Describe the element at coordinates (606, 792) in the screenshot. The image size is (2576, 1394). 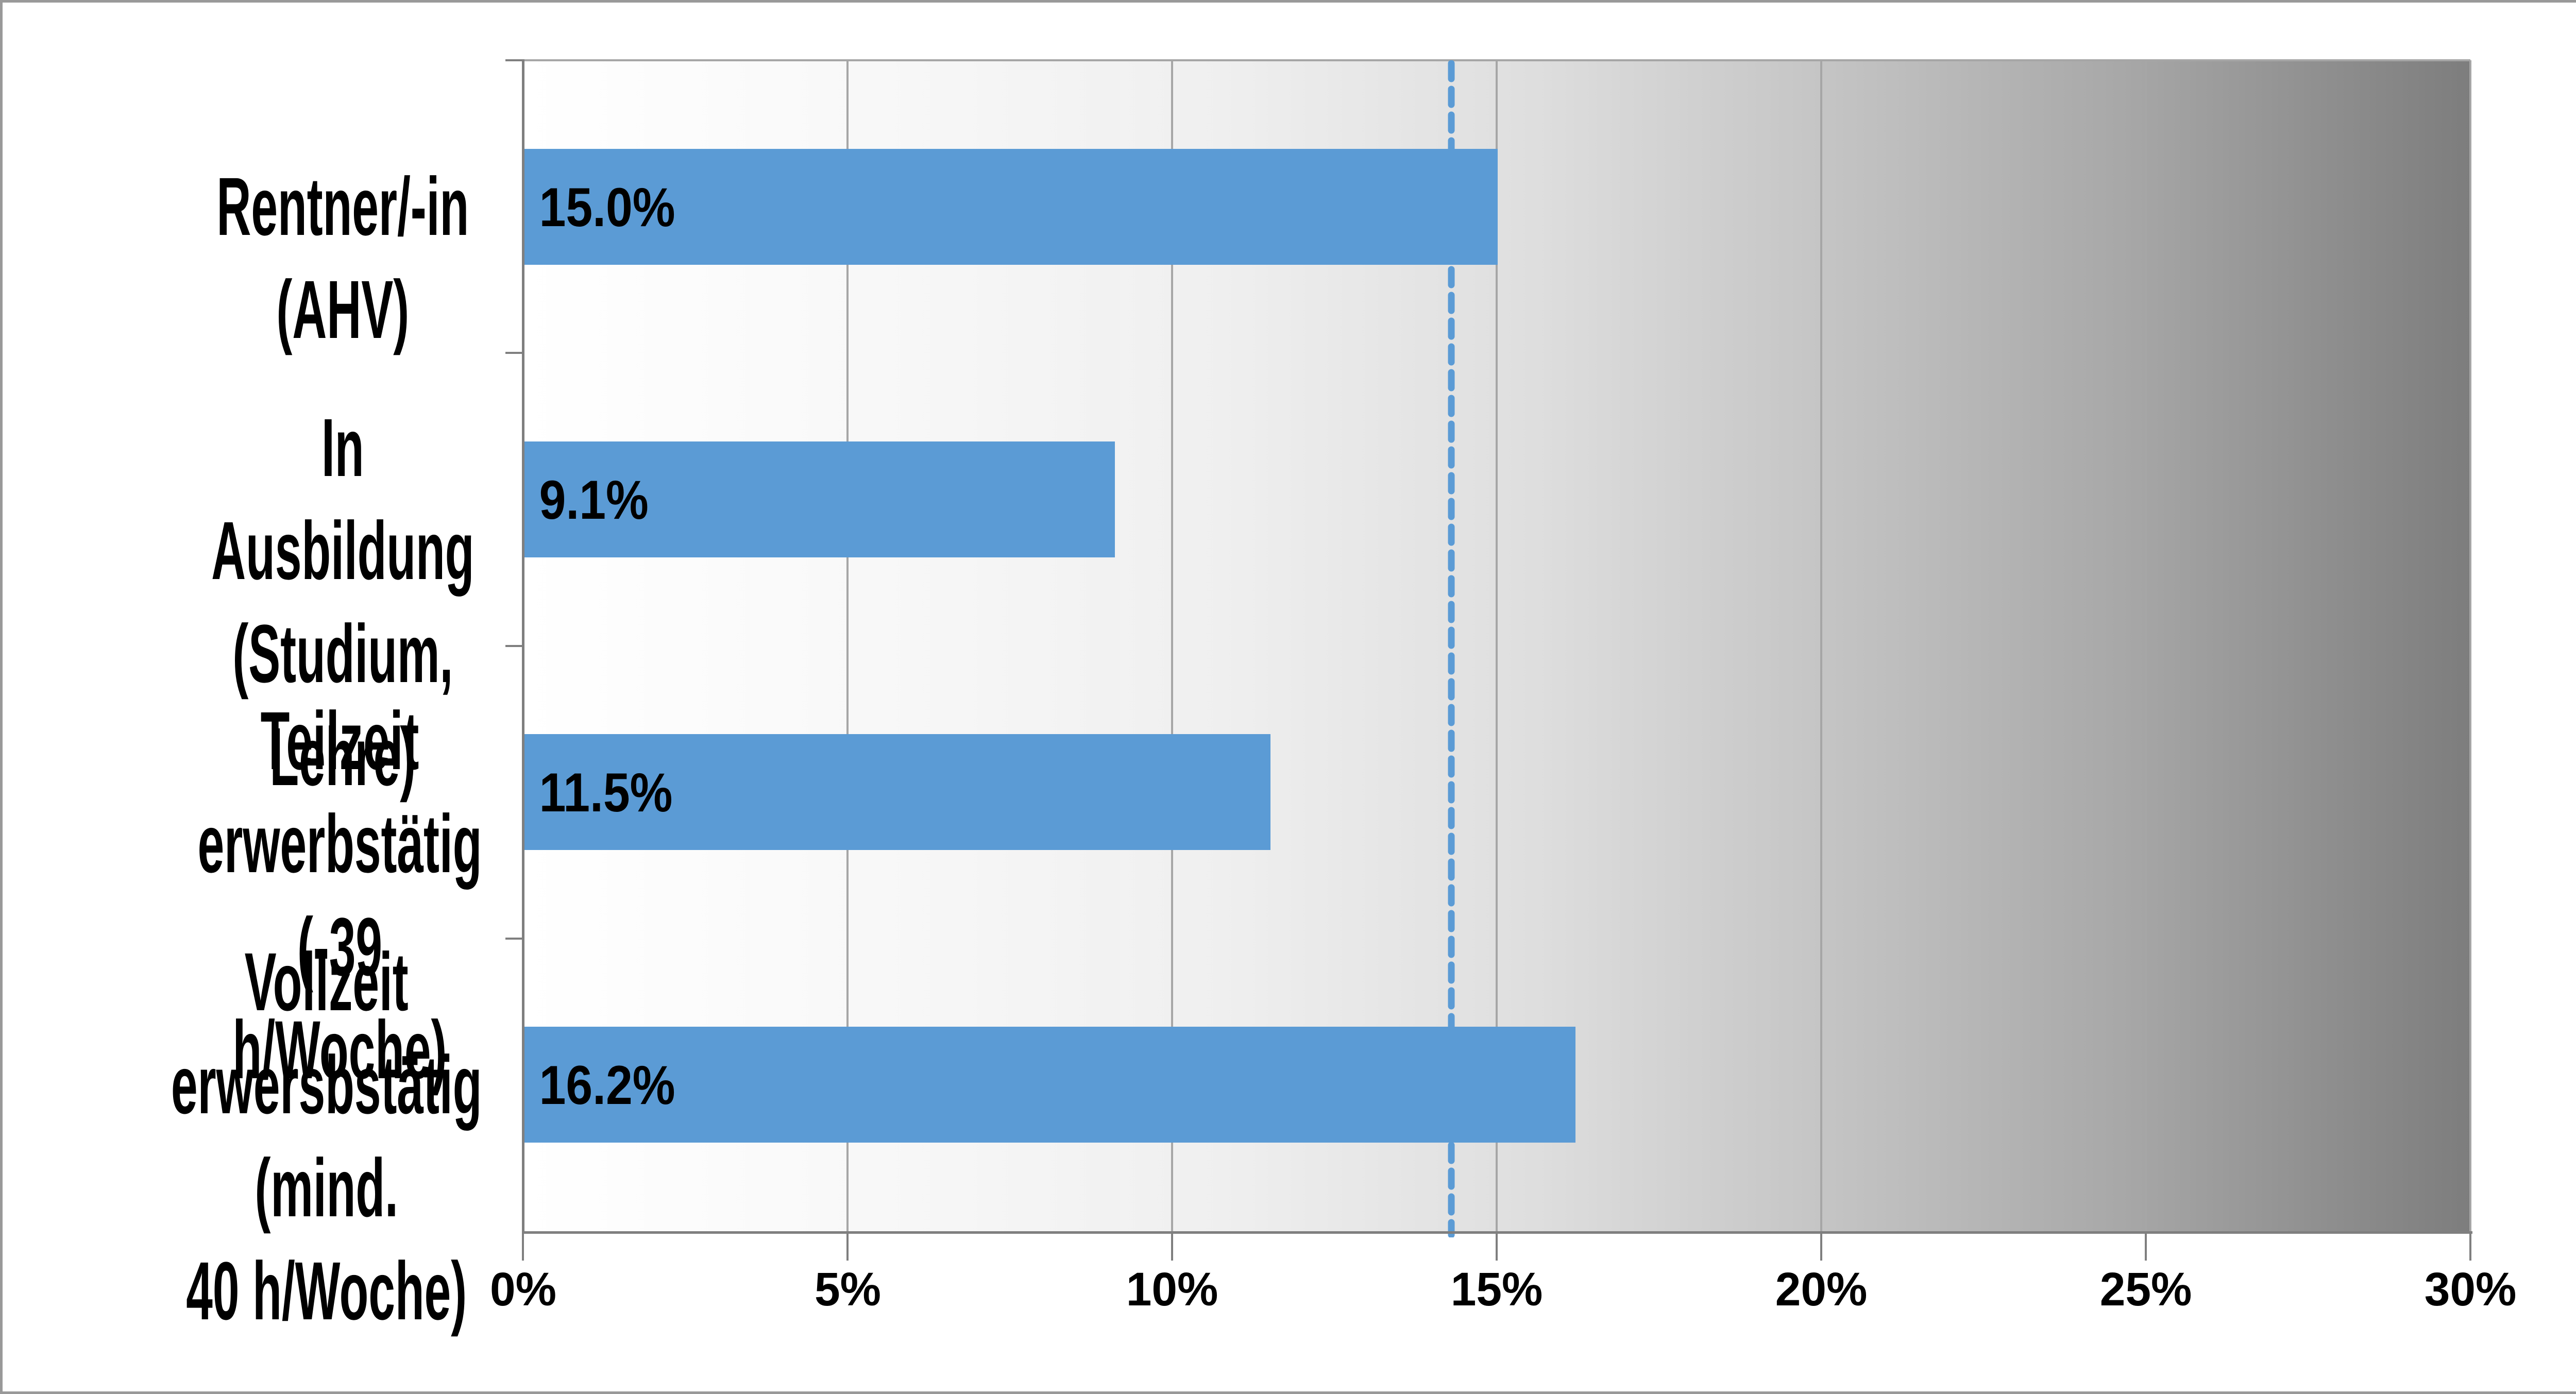
I see `bar-value-label-2: 11.5%` at that location.